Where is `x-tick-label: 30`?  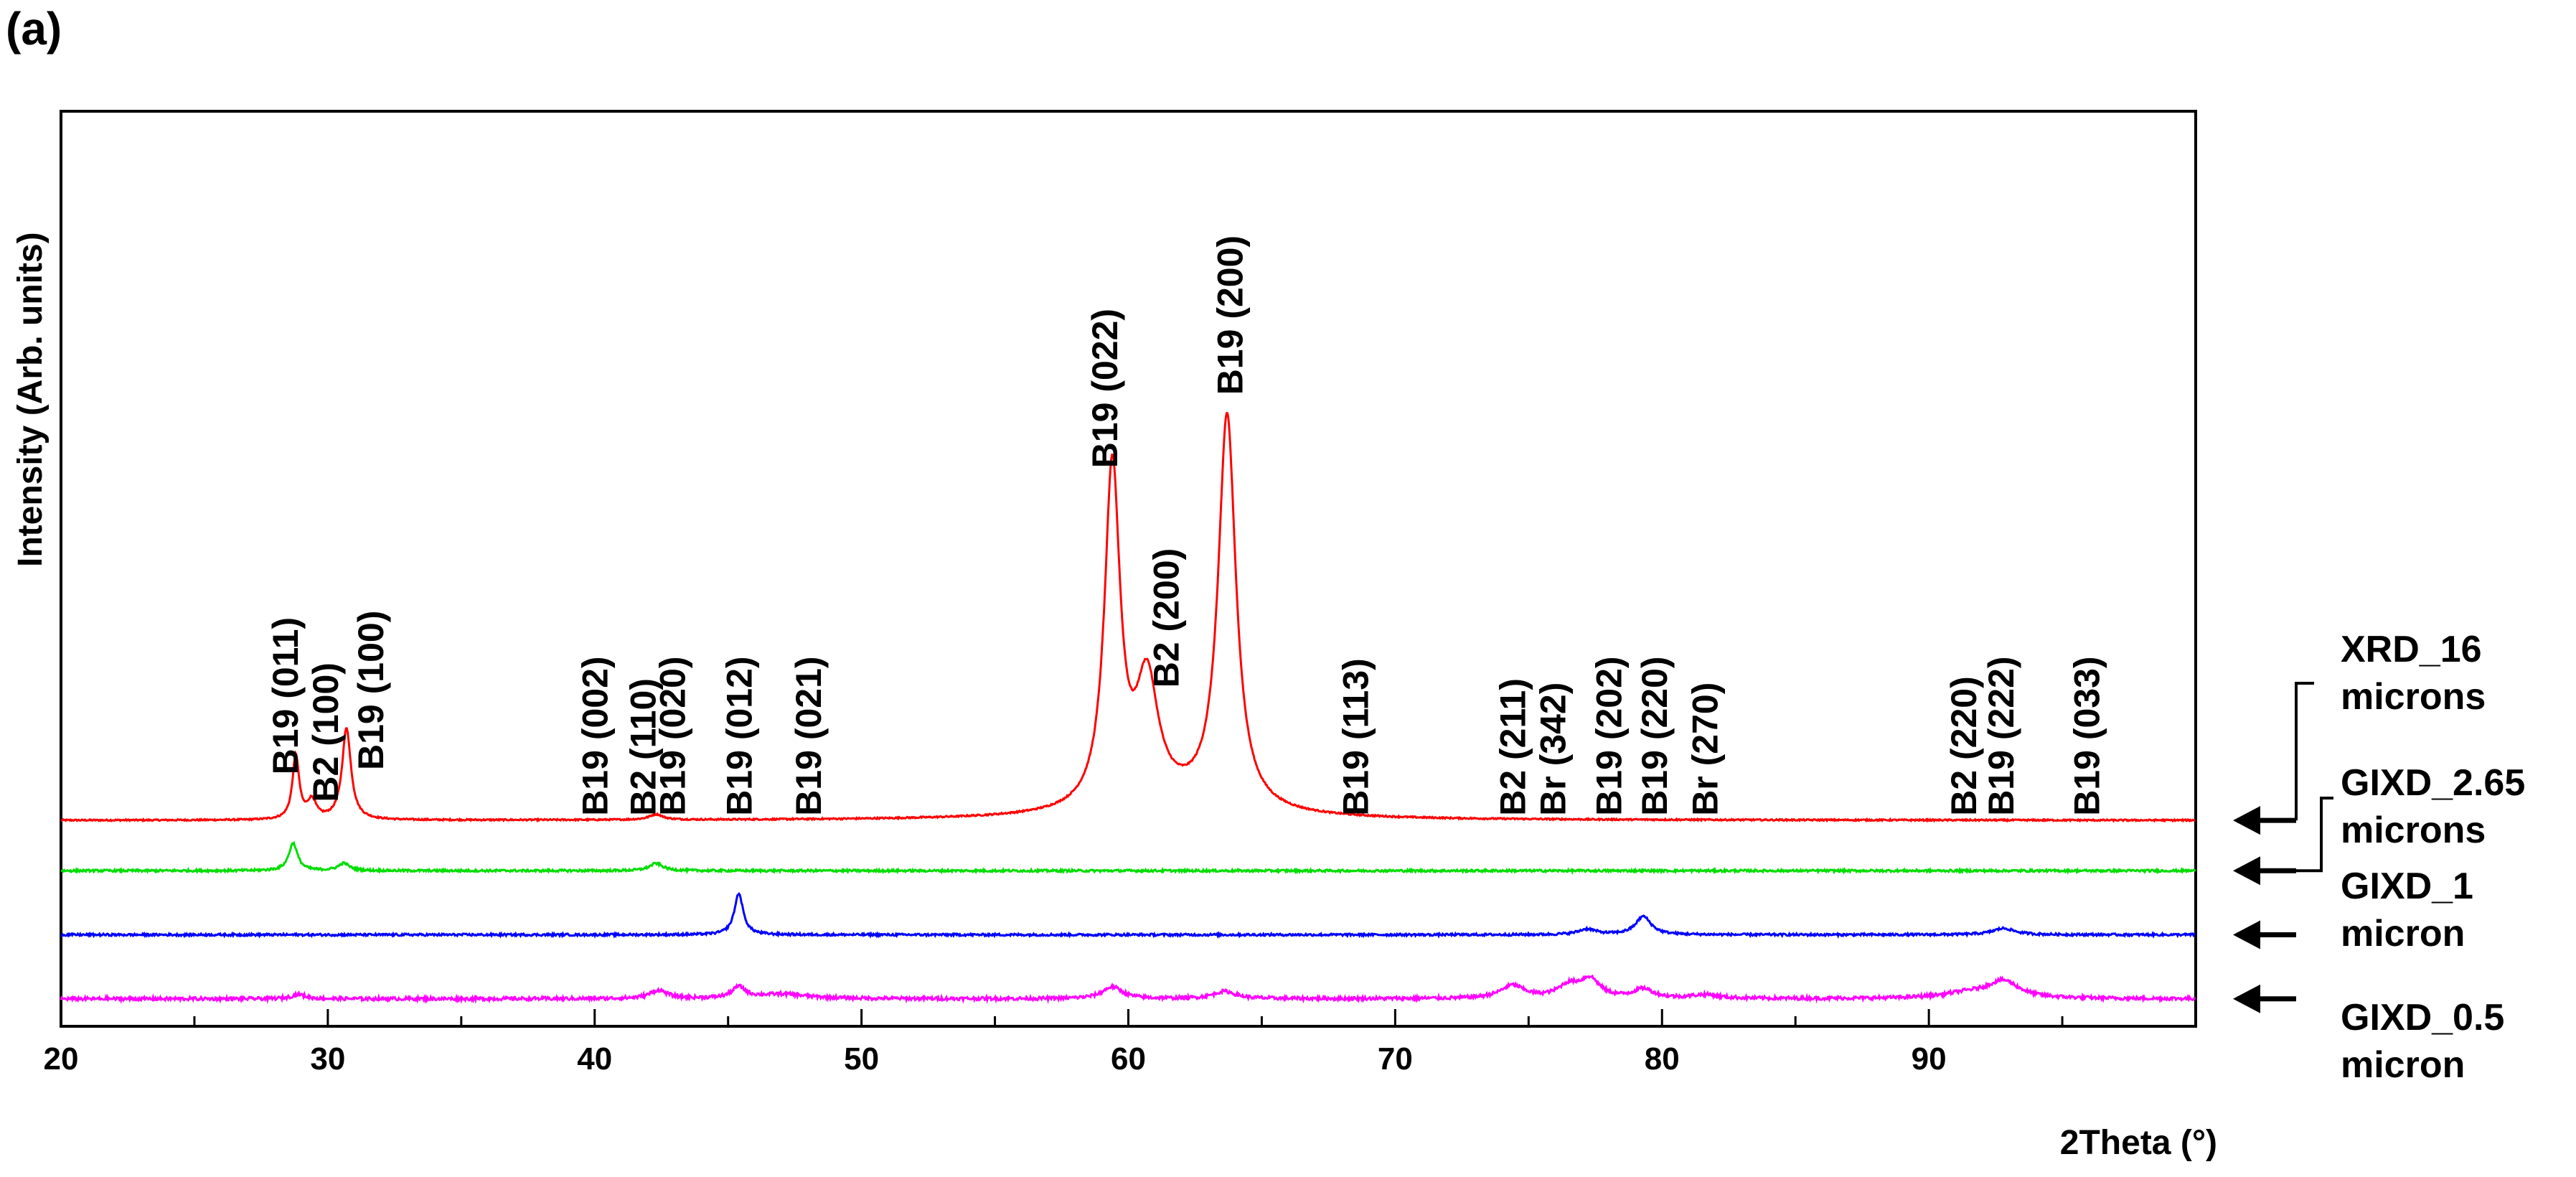
x-tick-label: 30 is located at coordinates (327, 1059).